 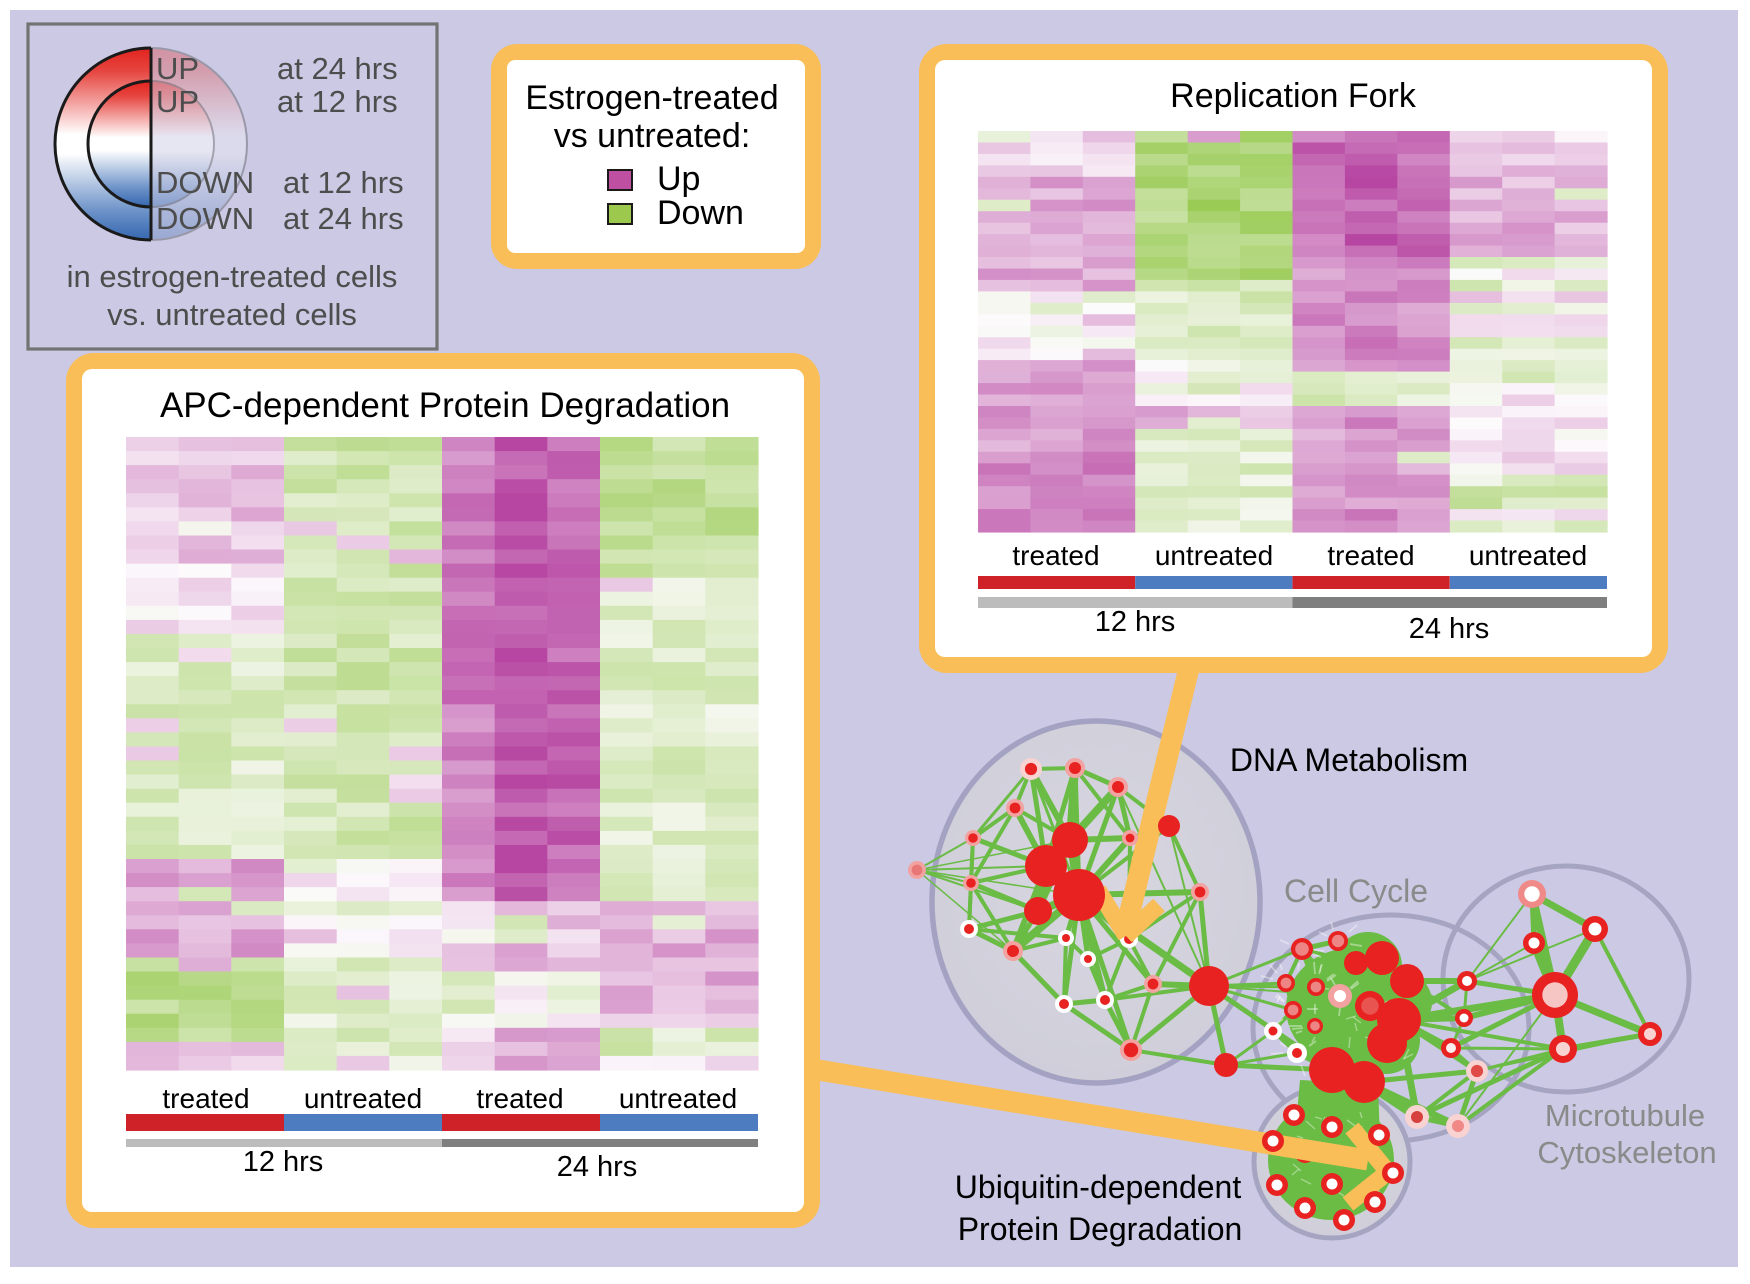 What do you see at coordinates (445, 405) in the screenshot?
I see `svg-text:APC-dependent Protein Degradat: APC-dependent Protein Degradation` at bounding box center [445, 405].